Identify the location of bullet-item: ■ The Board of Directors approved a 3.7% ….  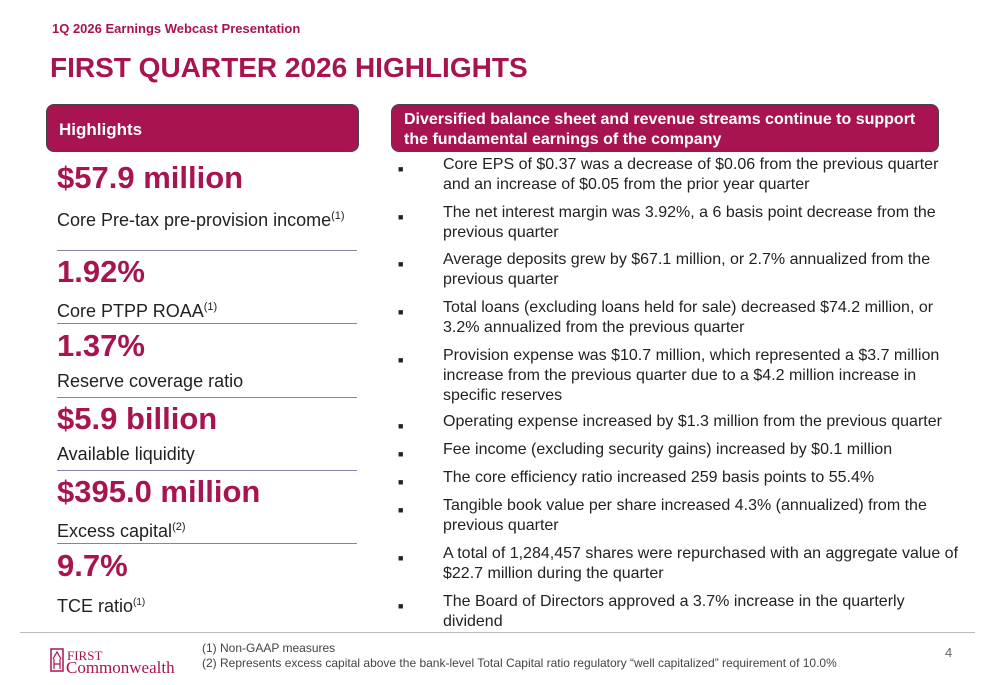
(651, 611).